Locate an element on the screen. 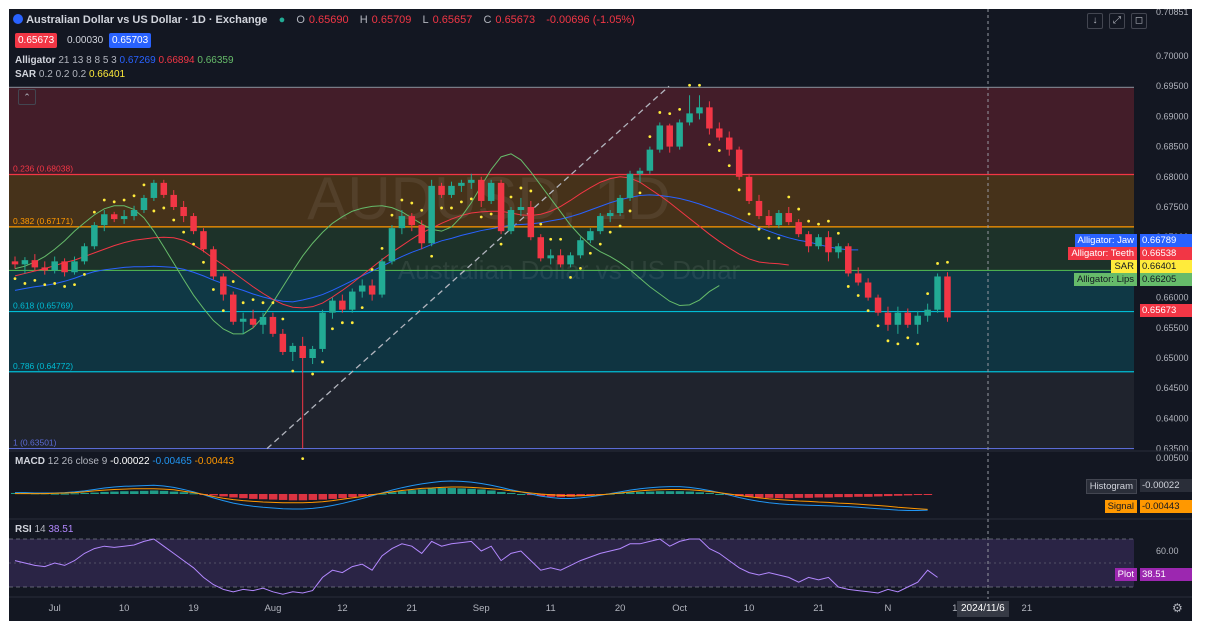 Image resolution: width=1222 pixels, height=636 pixels. sar-legend: SAR 0.2 0.2 0.2 0.66401 is located at coordinates (70, 74).